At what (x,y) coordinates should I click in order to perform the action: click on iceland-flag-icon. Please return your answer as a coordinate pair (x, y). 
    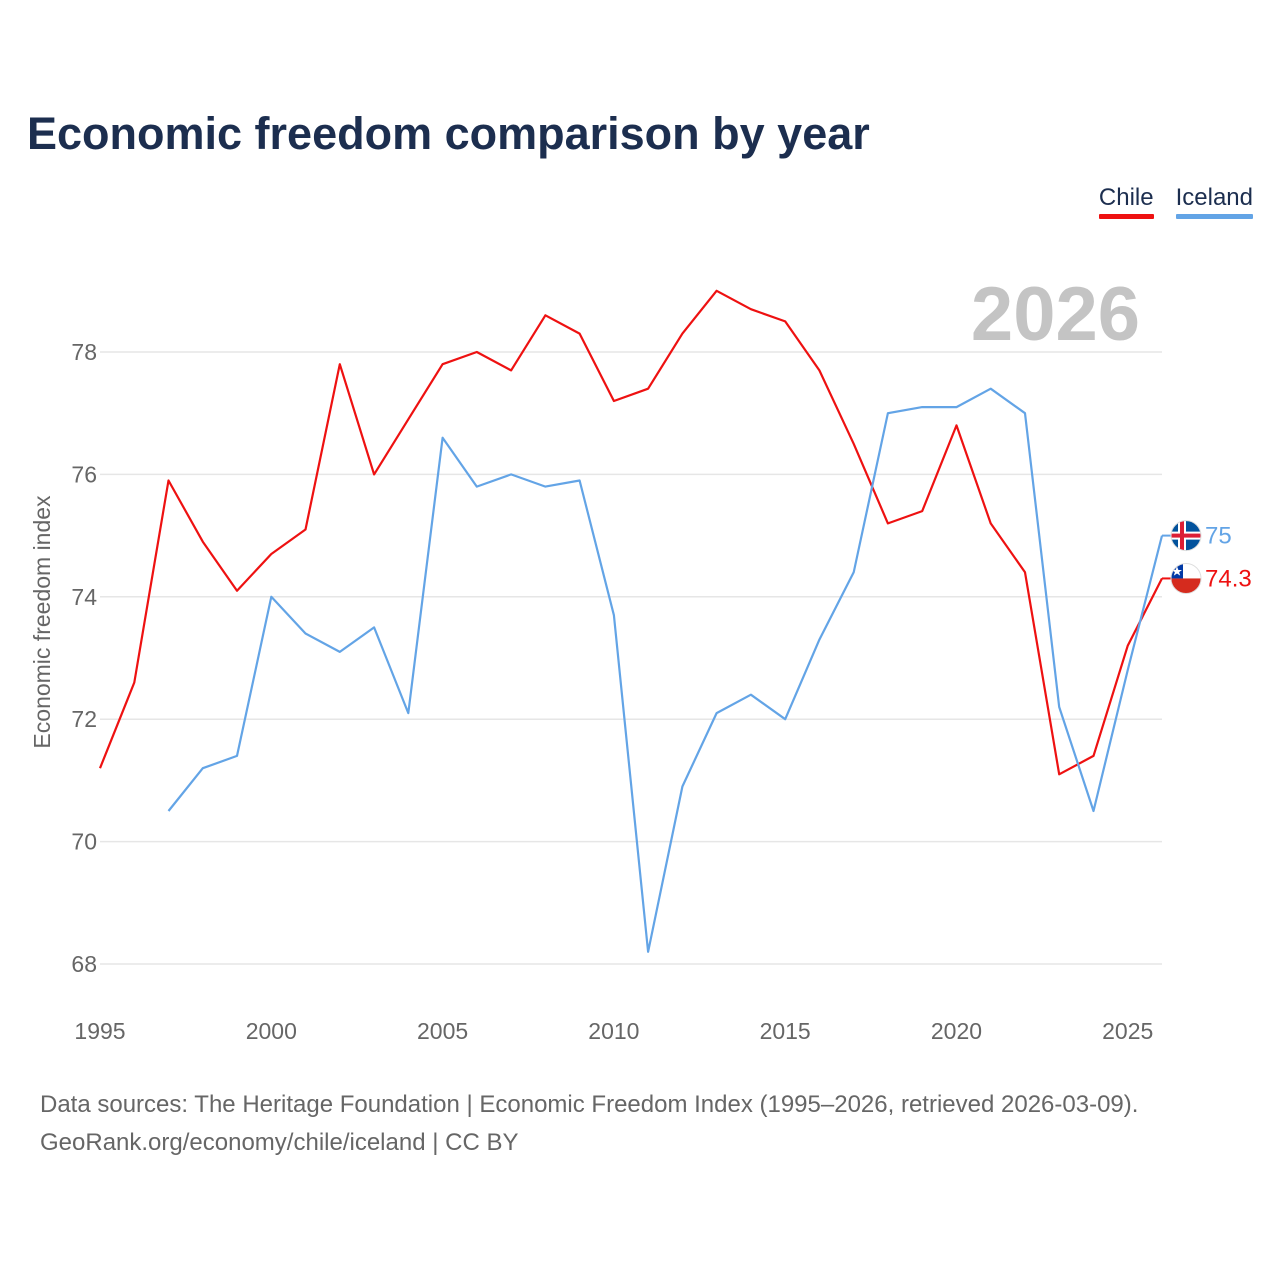
    Looking at the image, I should click on (1186, 536).